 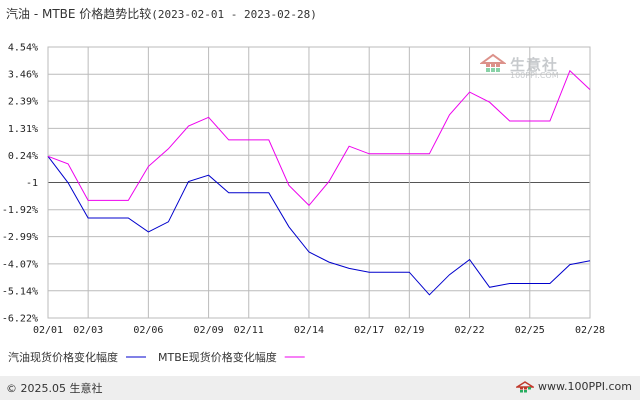 I want to click on y-tick-label: -1.92%, so click(x=20, y=210).